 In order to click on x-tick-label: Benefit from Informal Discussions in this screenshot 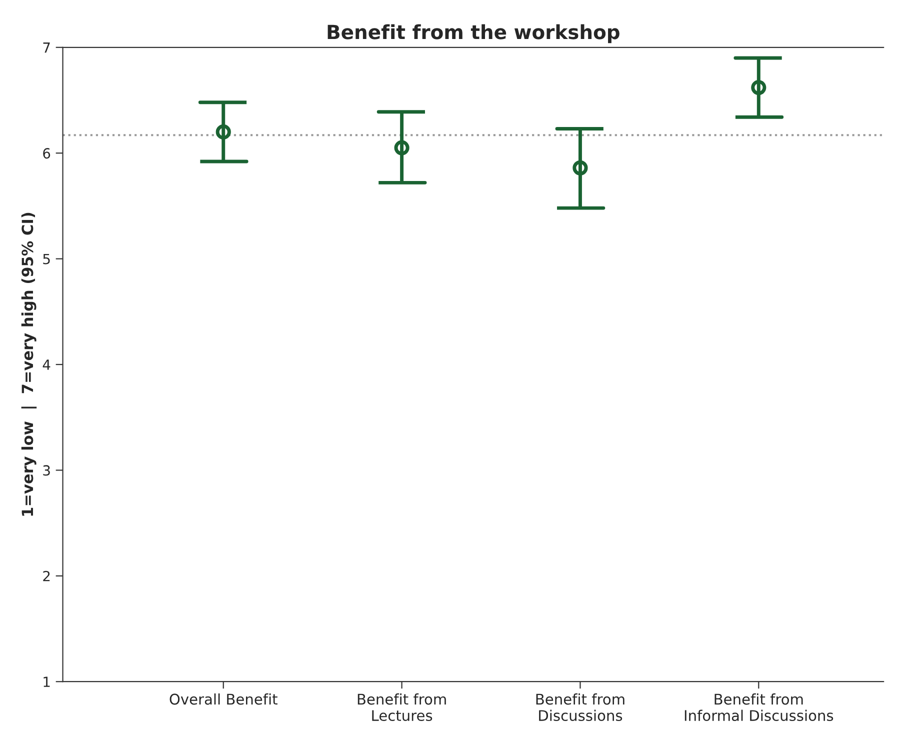, I will do `click(759, 707)`.